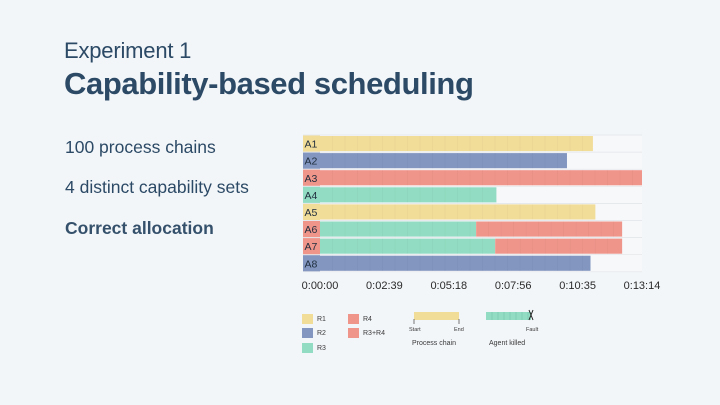  Describe the element at coordinates (415, 330) in the screenshot. I see `legend-start-label: Start` at that location.